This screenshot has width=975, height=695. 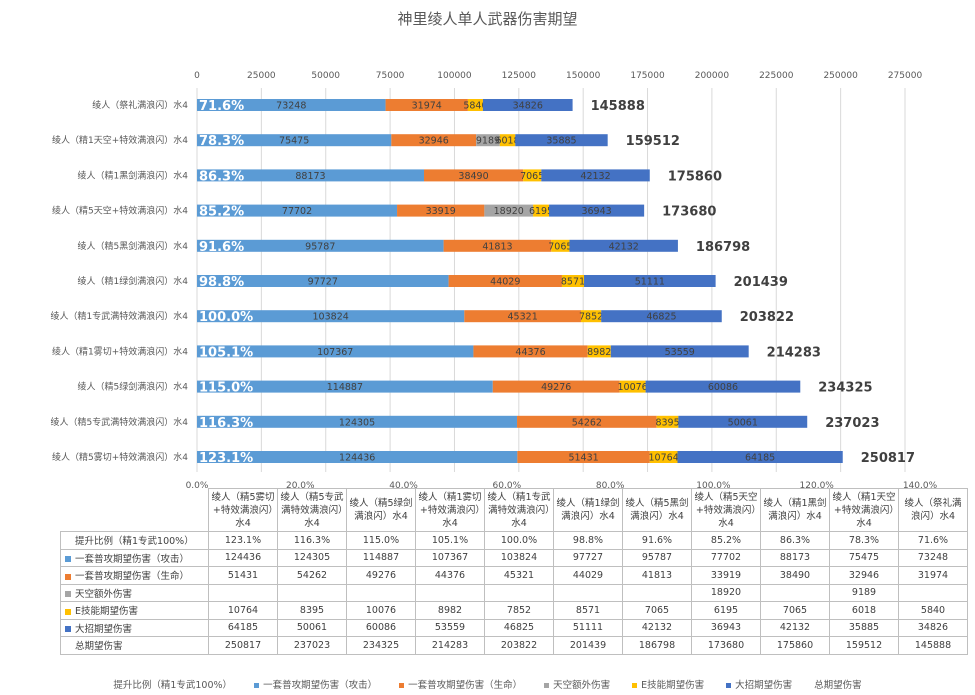 What do you see at coordinates (695, 176) in the screenshot?
I see `total-label: 175860` at bounding box center [695, 176].